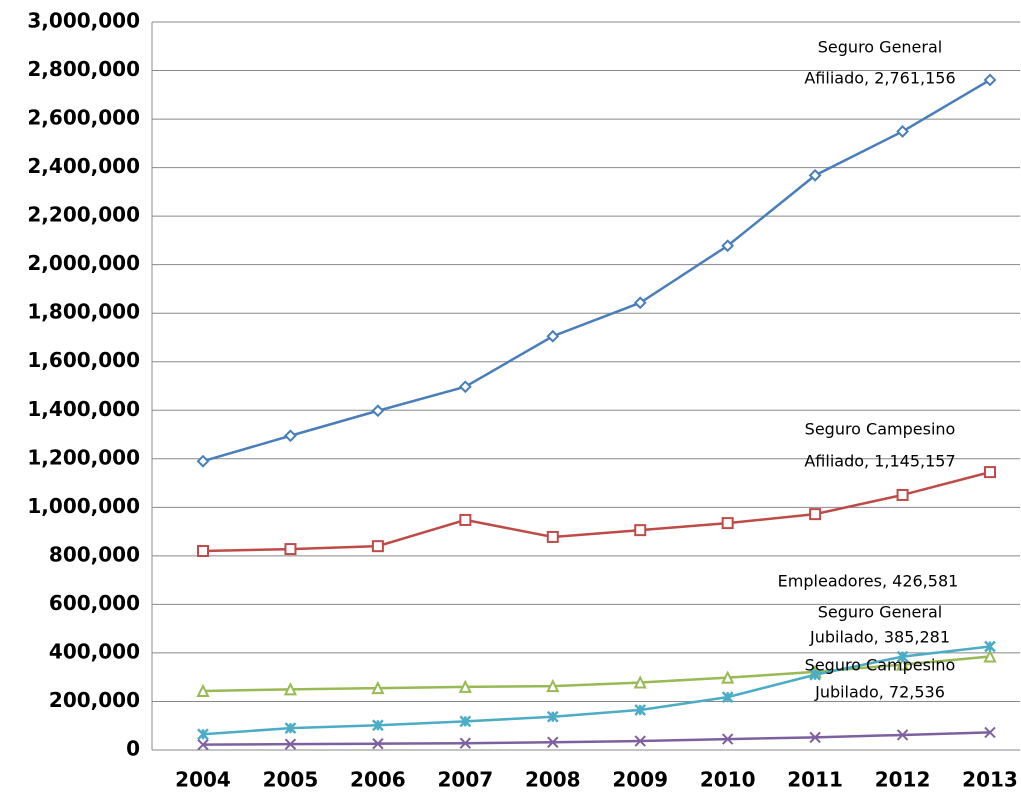 The width and height of the screenshot is (1021, 798). What do you see at coordinates (990, 780) in the screenshot?
I see `x-tick-label: 2013` at bounding box center [990, 780].